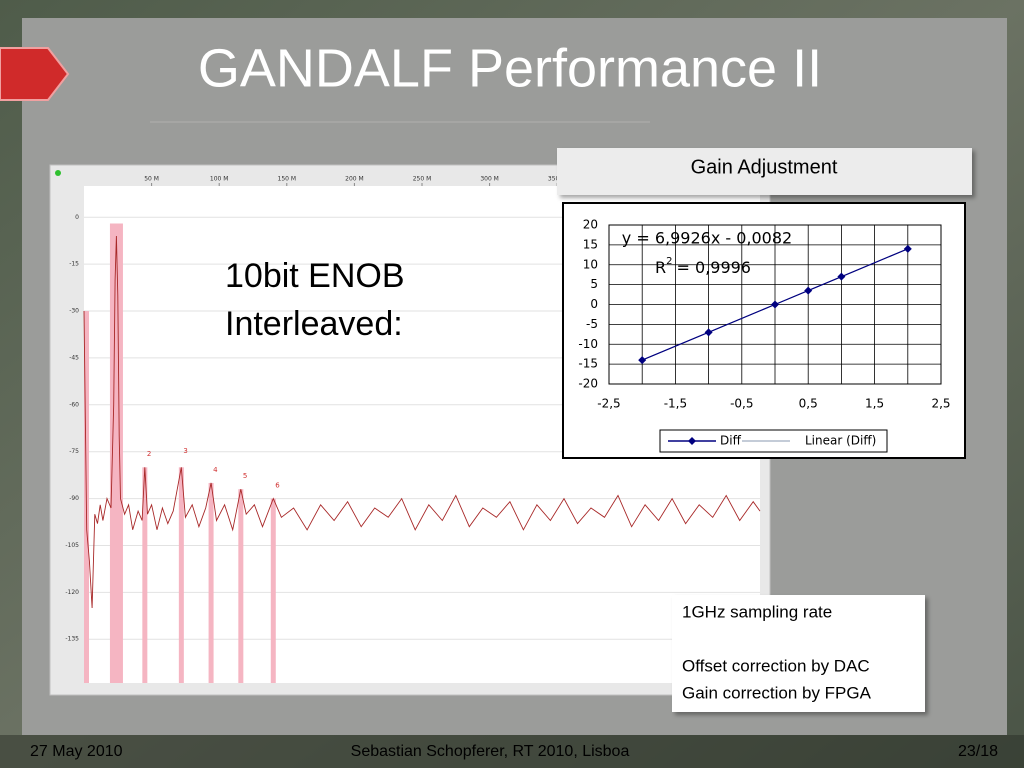 This screenshot has height=768, width=1024. I want to click on equation: y = 6,9926x - 0,0082, so click(707, 238).